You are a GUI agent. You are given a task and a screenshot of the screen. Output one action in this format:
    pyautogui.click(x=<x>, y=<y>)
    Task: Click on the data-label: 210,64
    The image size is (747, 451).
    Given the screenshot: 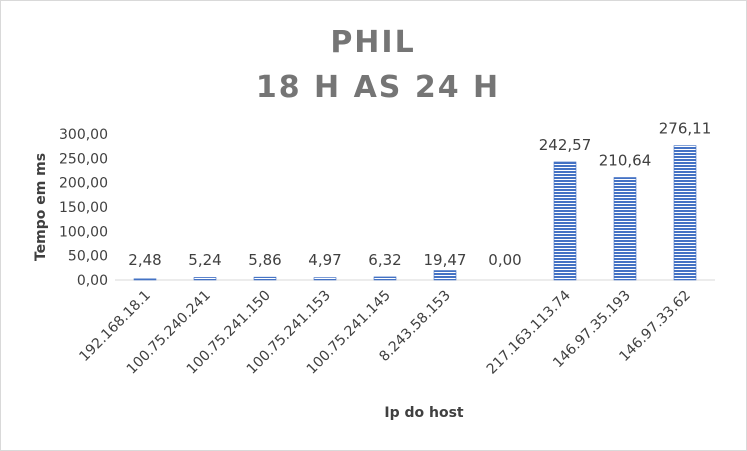 What is the action you would take?
    pyautogui.click(x=625, y=160)
    